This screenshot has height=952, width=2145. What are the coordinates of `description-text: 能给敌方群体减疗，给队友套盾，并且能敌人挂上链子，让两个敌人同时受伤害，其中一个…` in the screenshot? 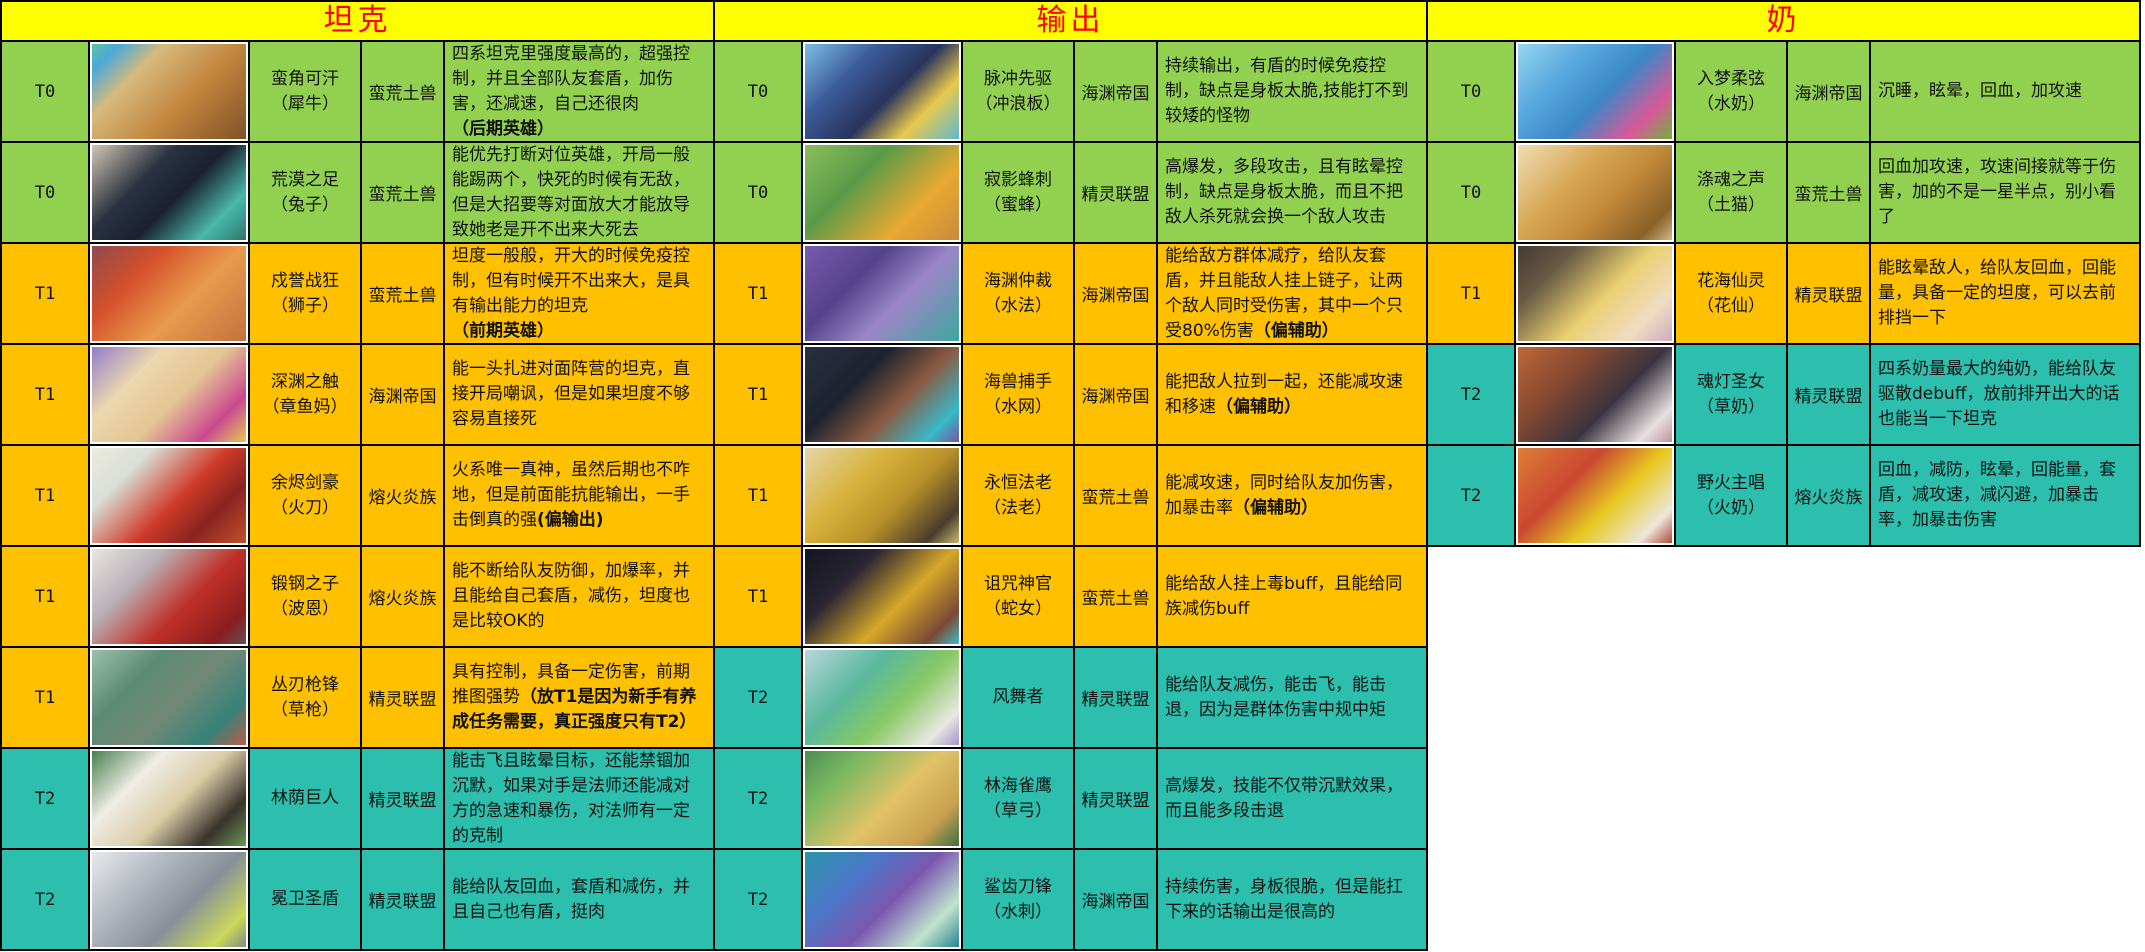 It's located at (1284, 293).